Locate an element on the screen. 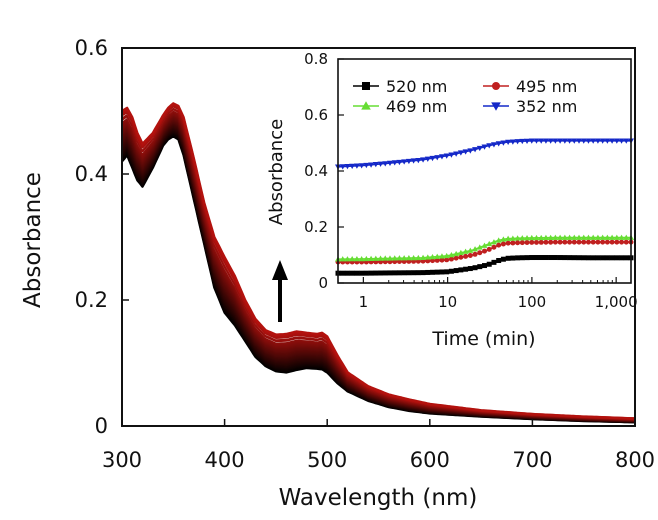 This screenshot has width=658, height=520. main-x-tick-label: 400 is located at coordinates (225, 460).